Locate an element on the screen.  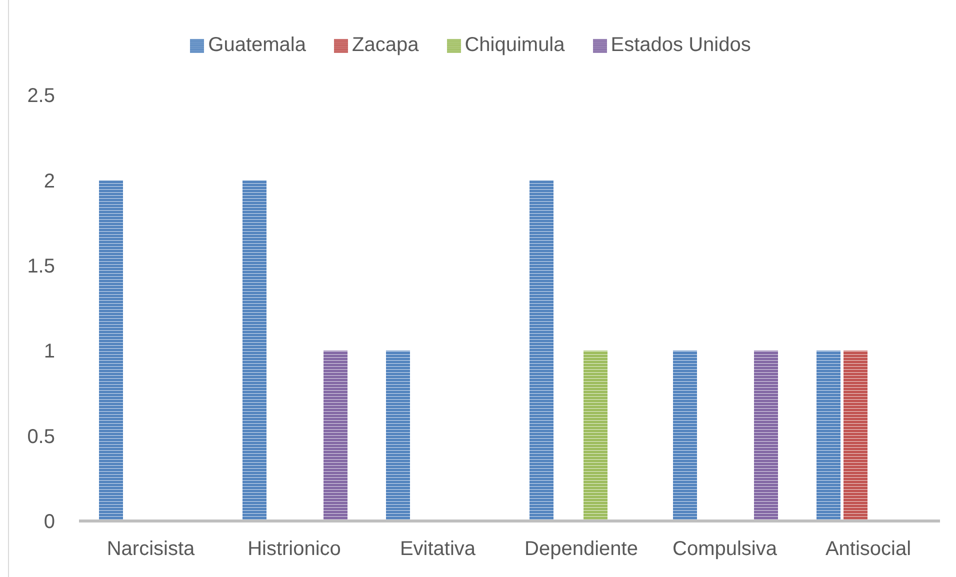
legend-label: Chiquimula is located at coordinates (514, 45).